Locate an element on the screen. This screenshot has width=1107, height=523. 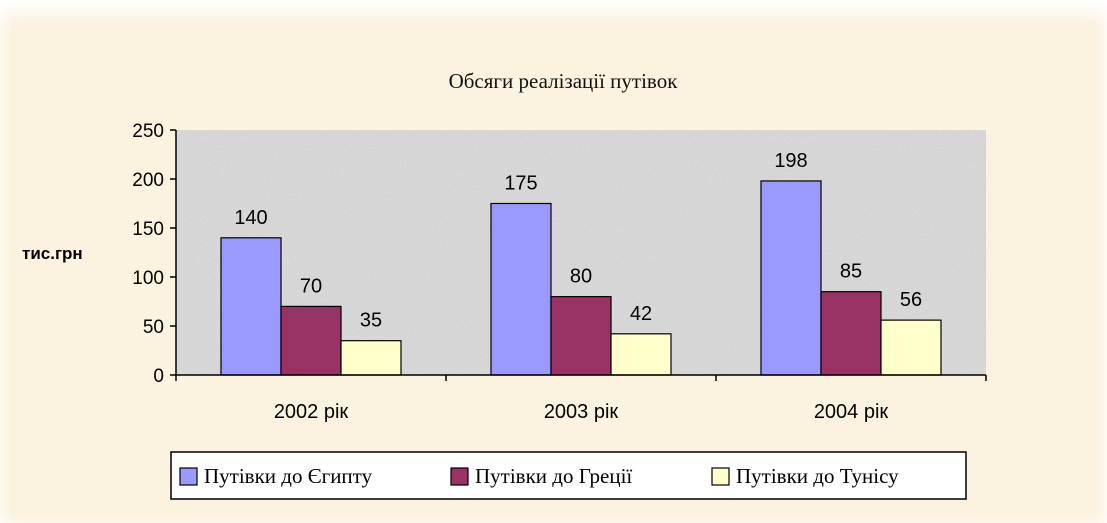
y-tick-label: 150 is located at coordinates (148, 229).